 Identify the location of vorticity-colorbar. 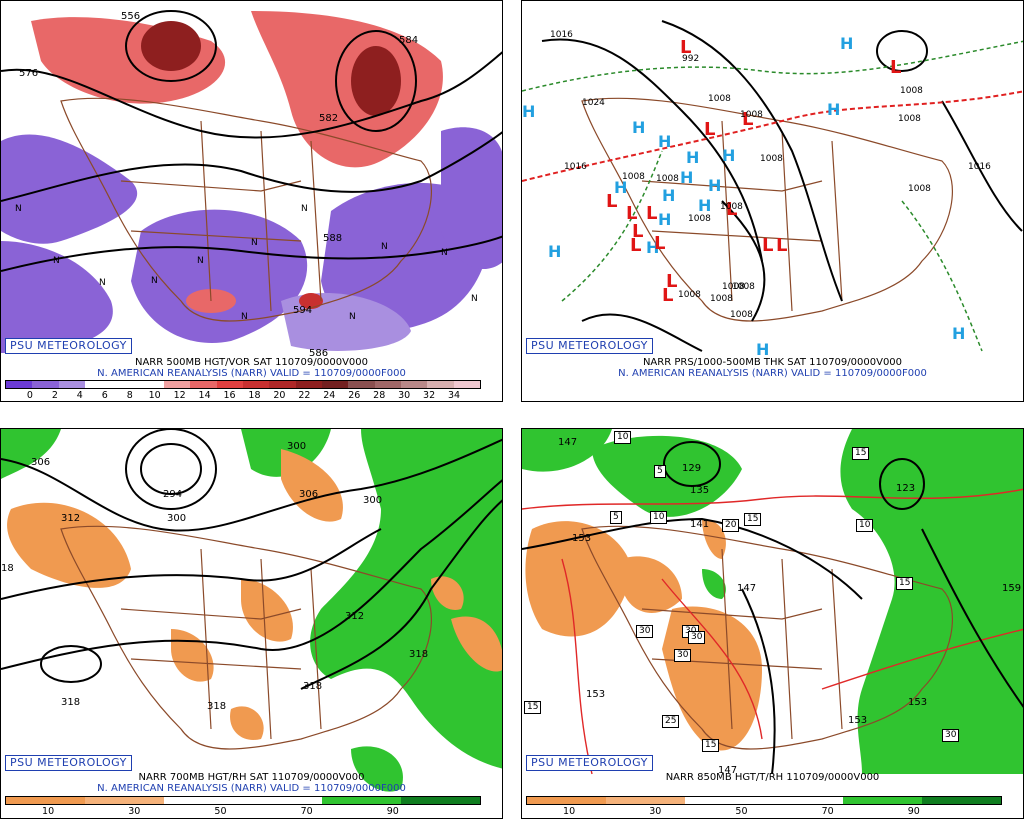
(243, 384).